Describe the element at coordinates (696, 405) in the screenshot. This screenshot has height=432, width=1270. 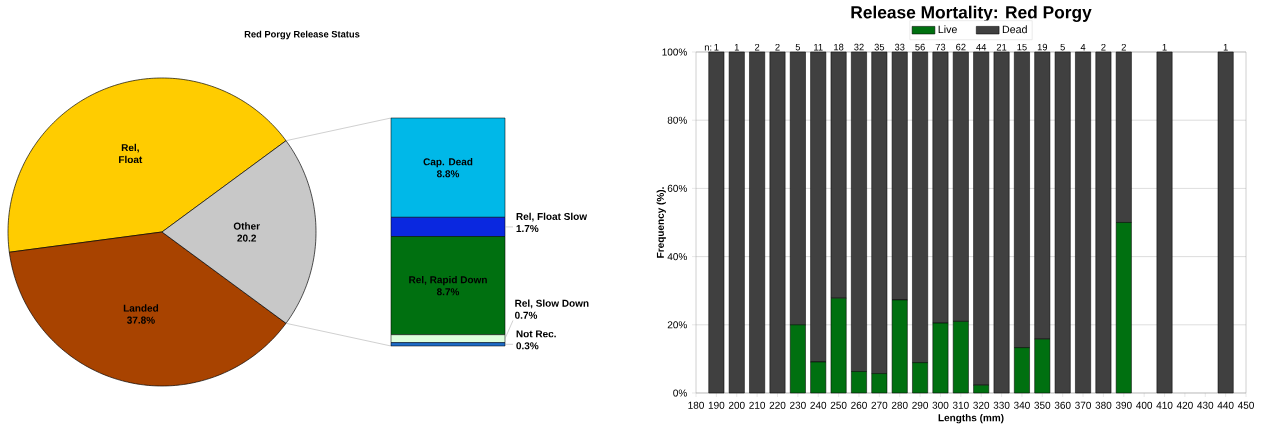
I see `x-tick-label: 180` at that location.